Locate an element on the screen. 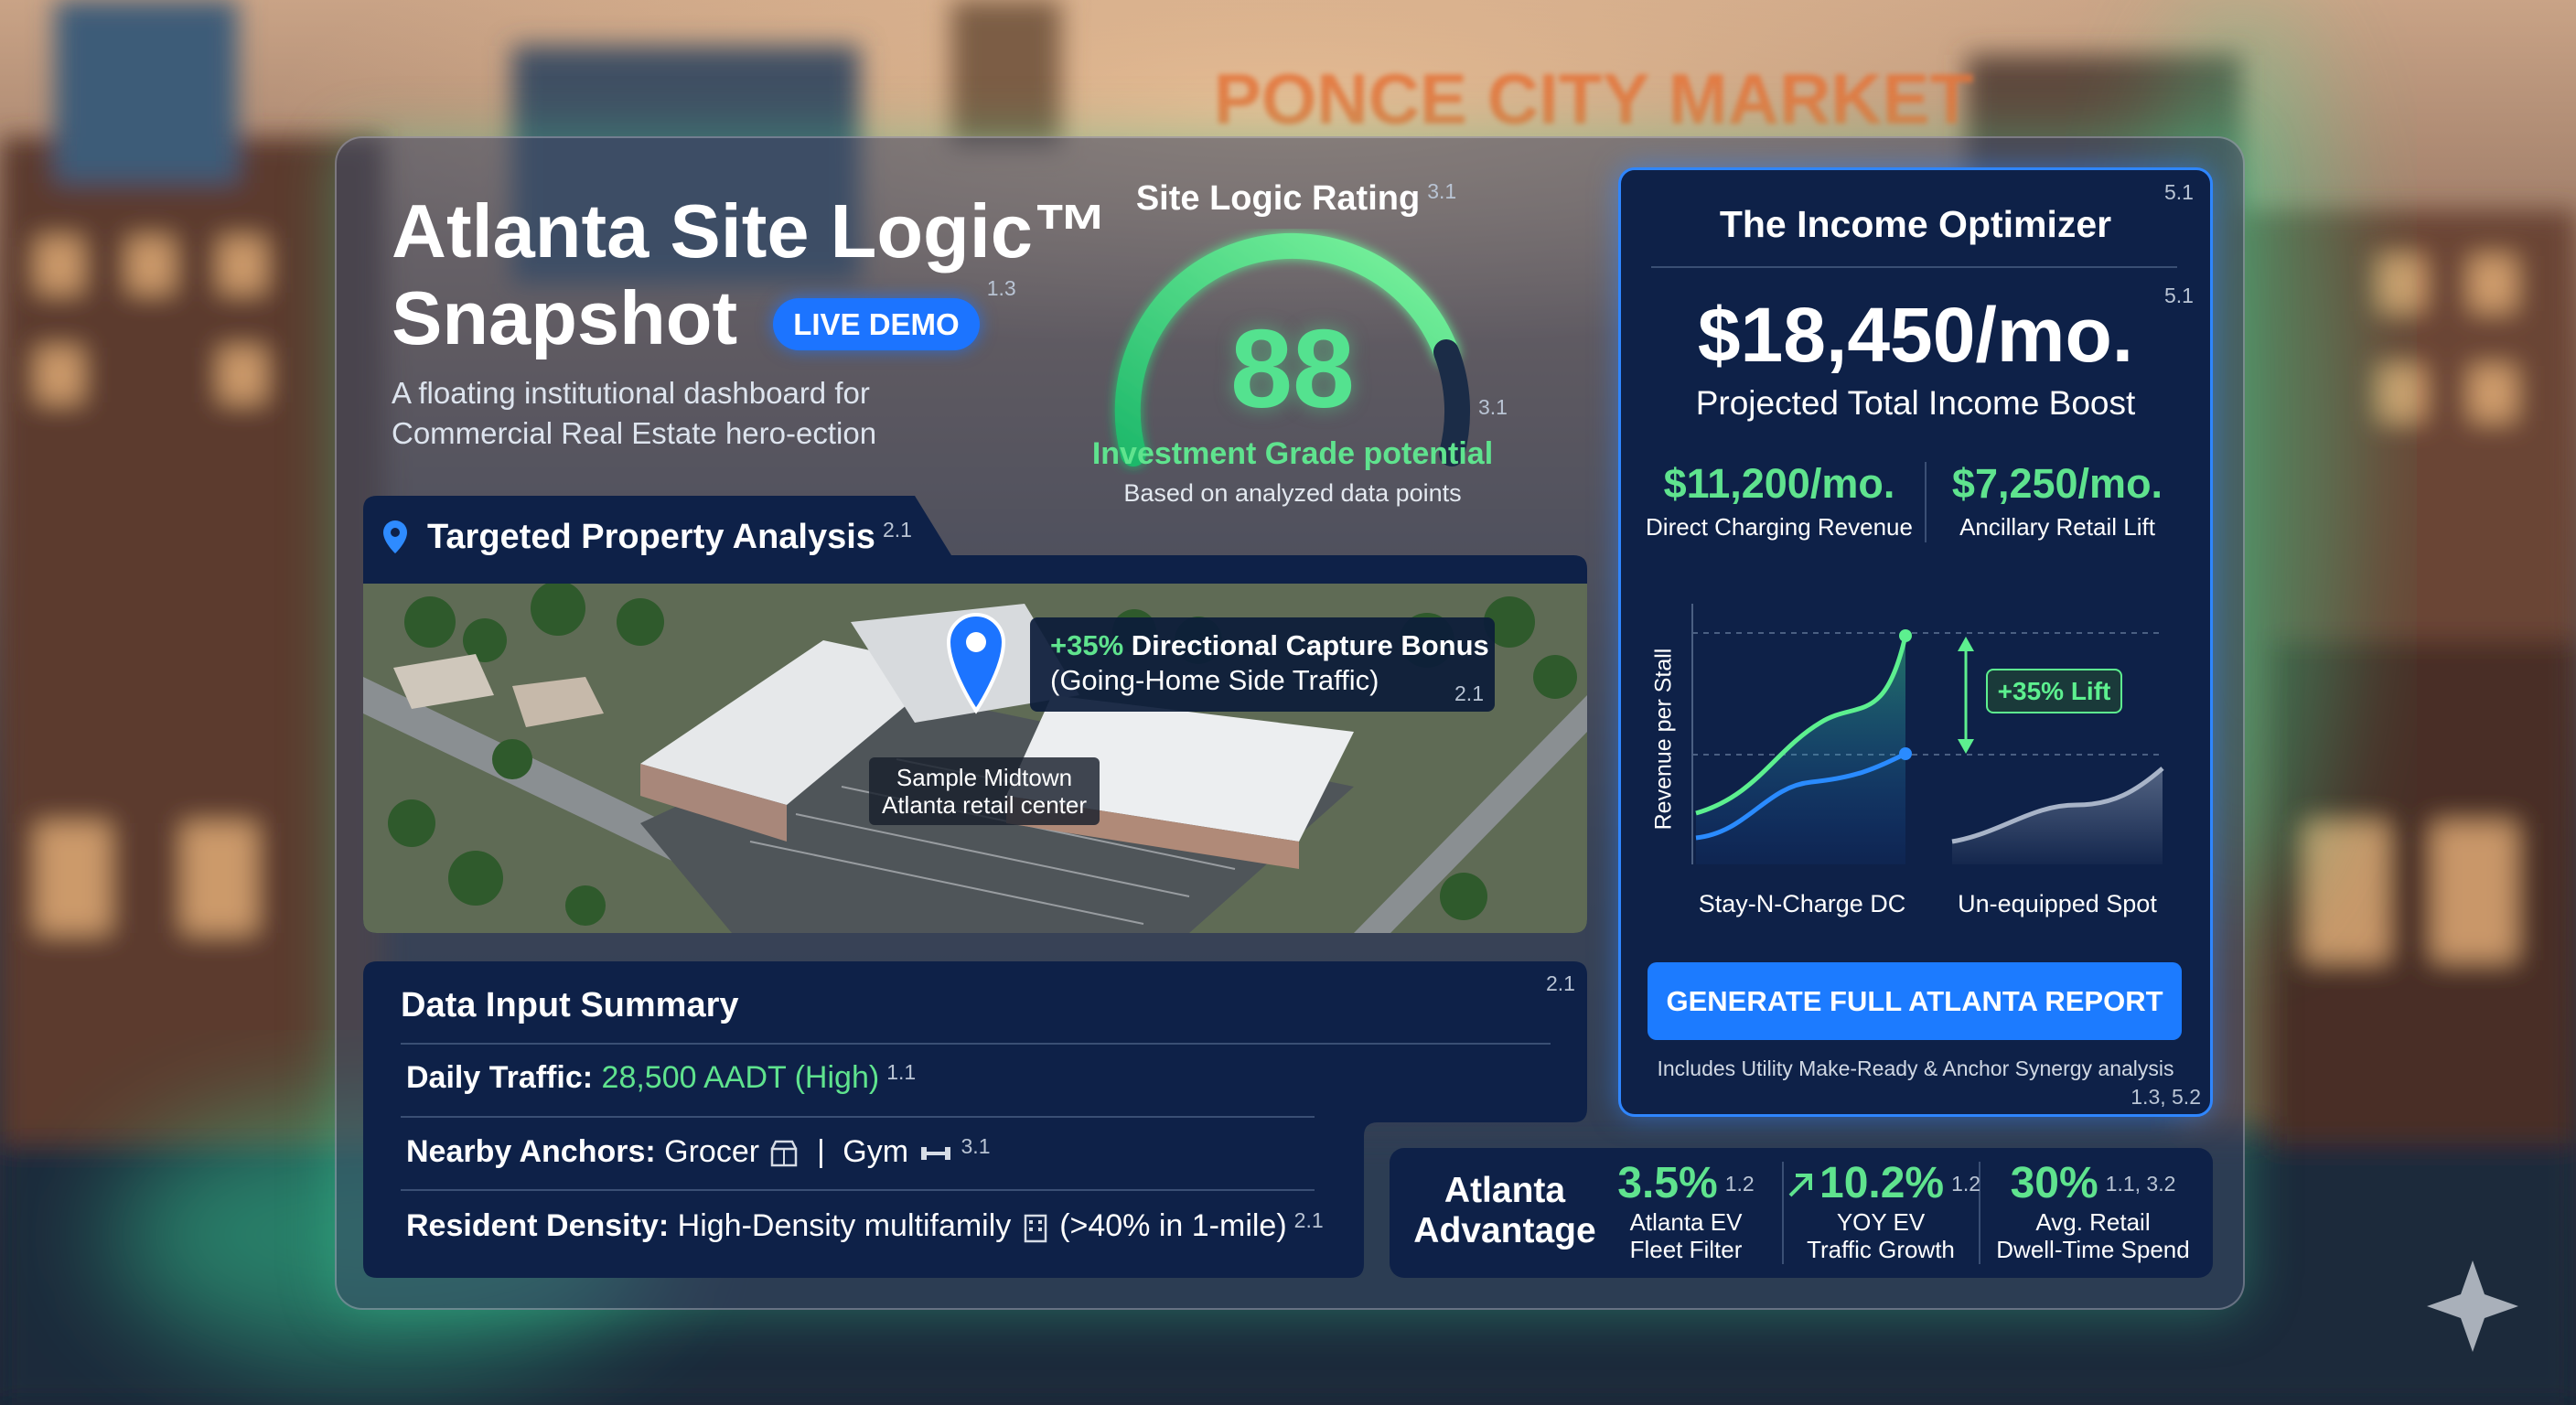 The width and height of the screenshot is (2576, 1405). lift-badge: +35% Lift is located at coordinates (2054, 691).